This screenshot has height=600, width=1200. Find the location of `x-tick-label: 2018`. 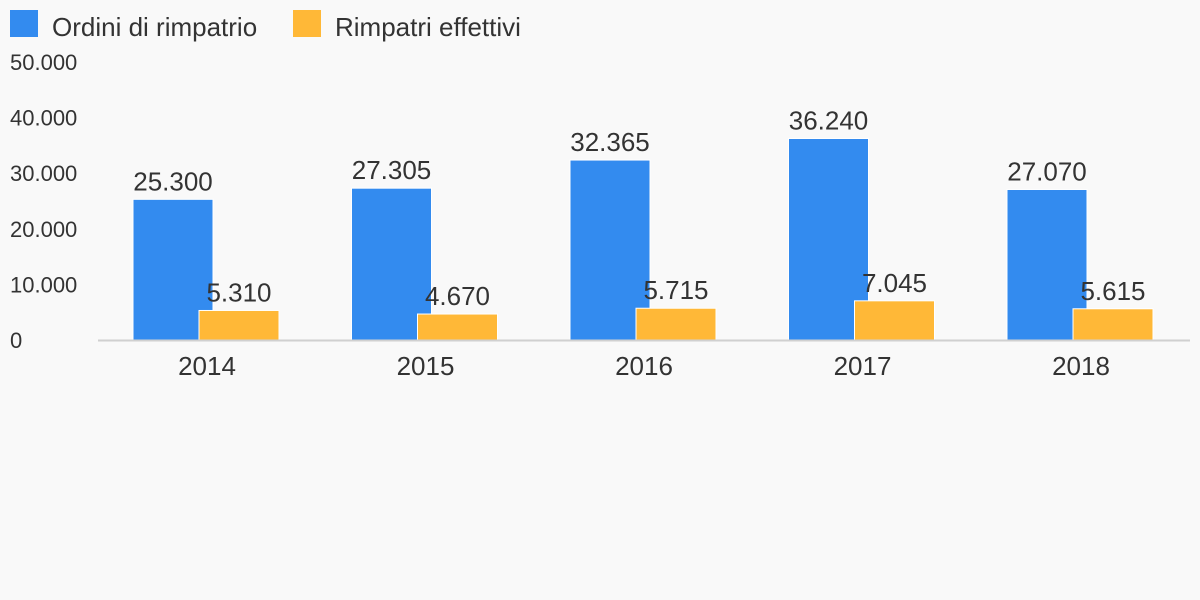

x-tick-label: 2018 is located at coordinates (1081, 366).